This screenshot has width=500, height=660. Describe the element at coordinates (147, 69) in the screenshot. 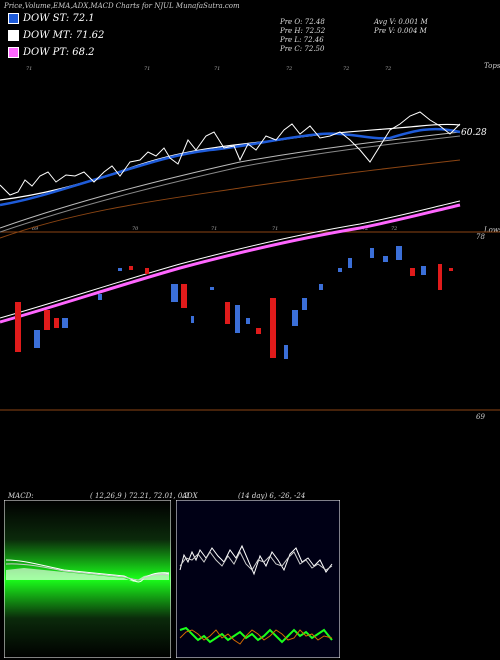

I see `top-mark-2: 71` at that location.